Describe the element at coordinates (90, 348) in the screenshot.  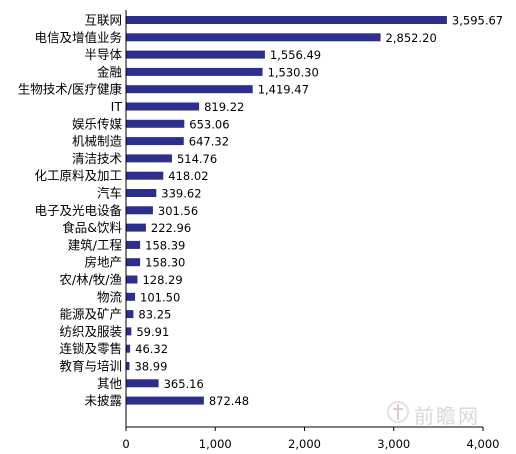
I see `category-label: 连锁及零售` at that location.